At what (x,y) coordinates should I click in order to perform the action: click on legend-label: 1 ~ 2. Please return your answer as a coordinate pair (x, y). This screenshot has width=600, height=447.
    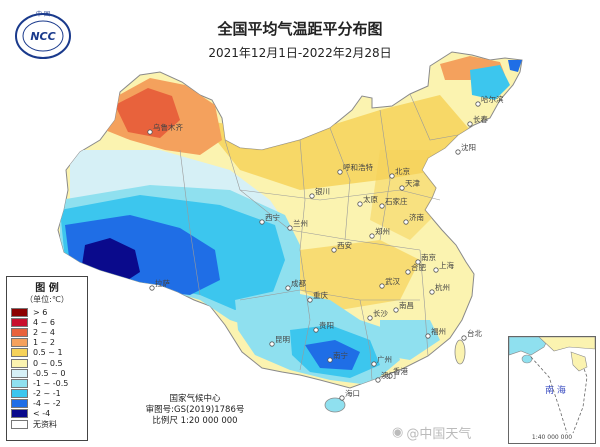
    Looking at the image, I should click on (44, 343).